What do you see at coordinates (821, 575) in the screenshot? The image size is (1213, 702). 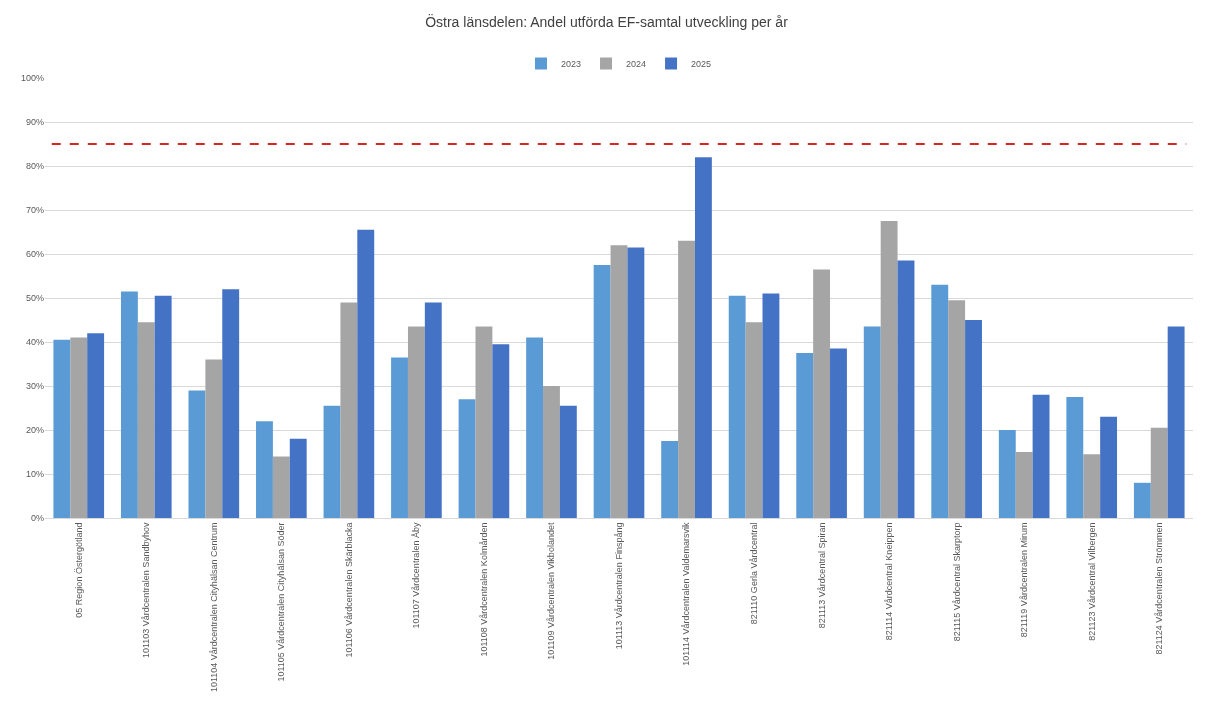 I see `x-tick-label: 821113 Vårdcentral Spiran` at bounding box center [821, 575].